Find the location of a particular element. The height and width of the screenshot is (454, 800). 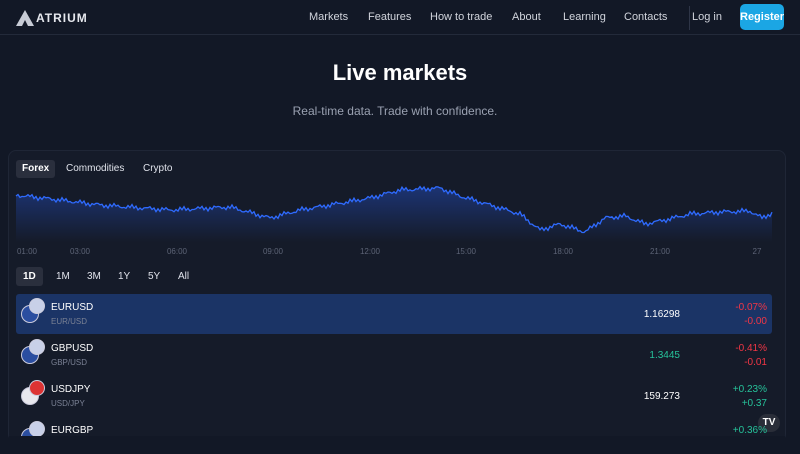

logo: ATRIUM is located at coordinates (62, 18).